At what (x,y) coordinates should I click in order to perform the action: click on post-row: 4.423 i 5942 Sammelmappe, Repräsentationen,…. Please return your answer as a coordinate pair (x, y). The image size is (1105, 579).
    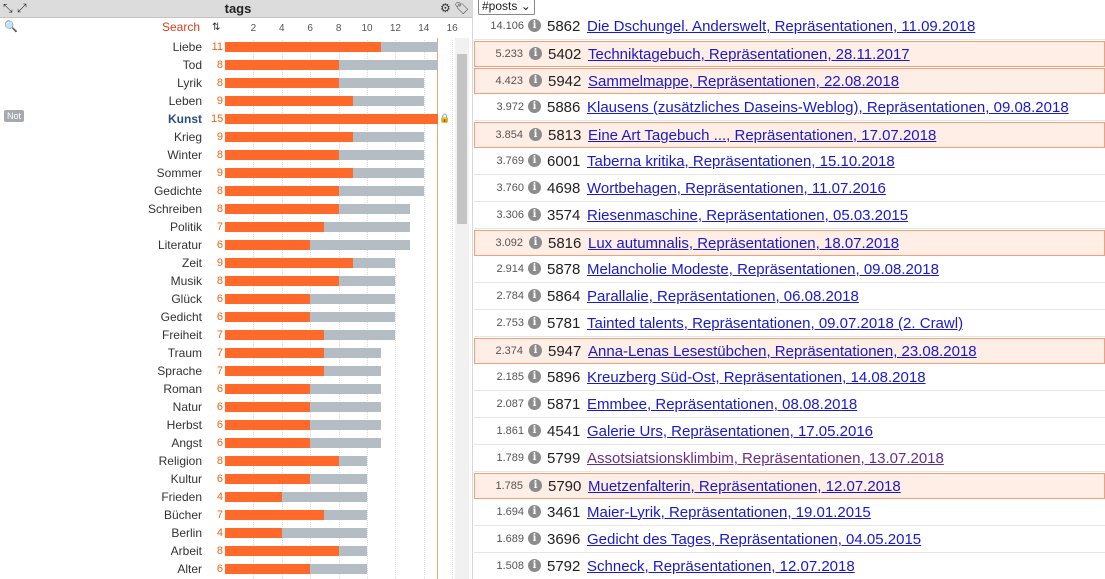
    Looking at the image, I should click on (789, 81).